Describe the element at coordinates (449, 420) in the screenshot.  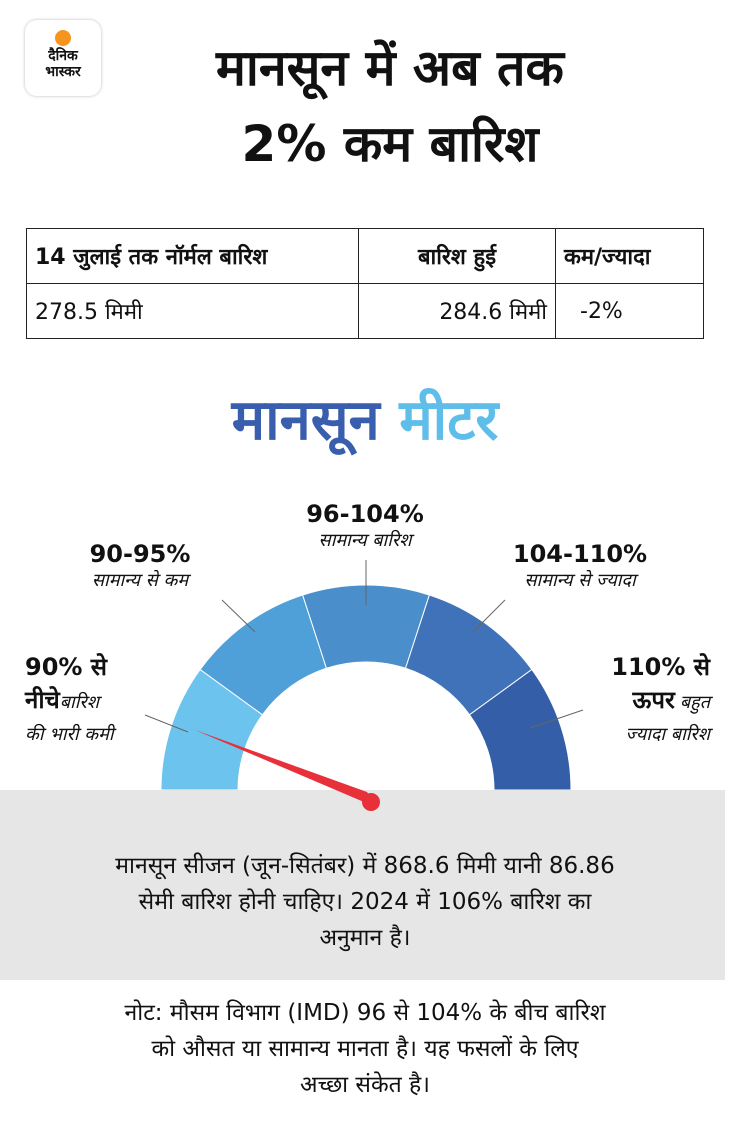
I see `meter-title-b: मीटर` at that location.